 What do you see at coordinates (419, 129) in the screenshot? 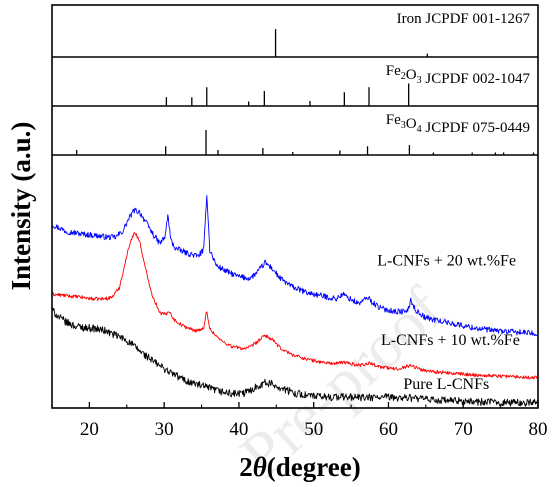
I see `label-subscript: 4` at bounding box center [419, 129].